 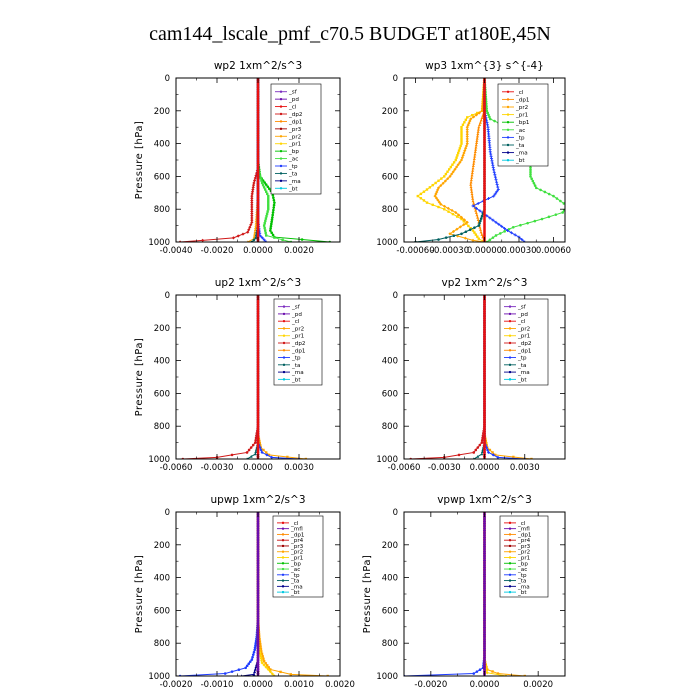 What do you see at coordinates (295, 593) in the screenshot?
I see `legend-label: _bt` at bounding box center [295, 593].